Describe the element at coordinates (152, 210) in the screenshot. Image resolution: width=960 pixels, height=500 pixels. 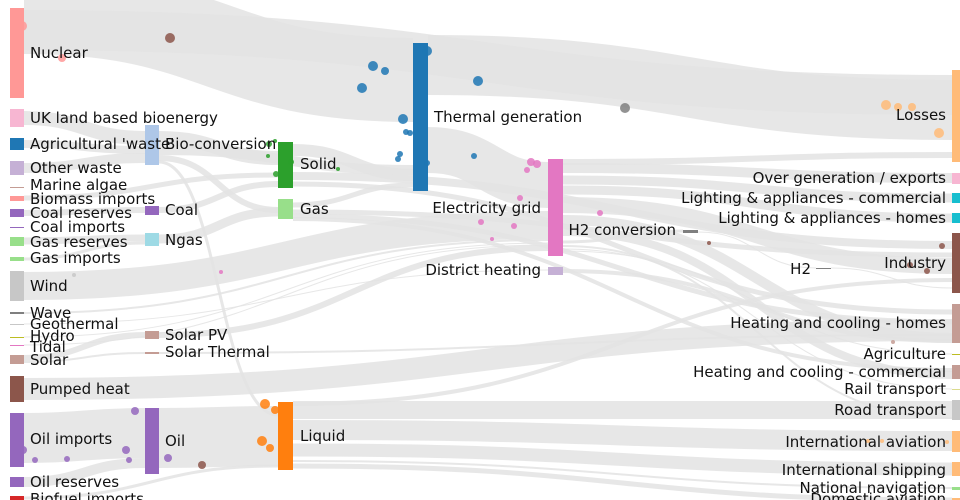
I see `node-coal` at that location.